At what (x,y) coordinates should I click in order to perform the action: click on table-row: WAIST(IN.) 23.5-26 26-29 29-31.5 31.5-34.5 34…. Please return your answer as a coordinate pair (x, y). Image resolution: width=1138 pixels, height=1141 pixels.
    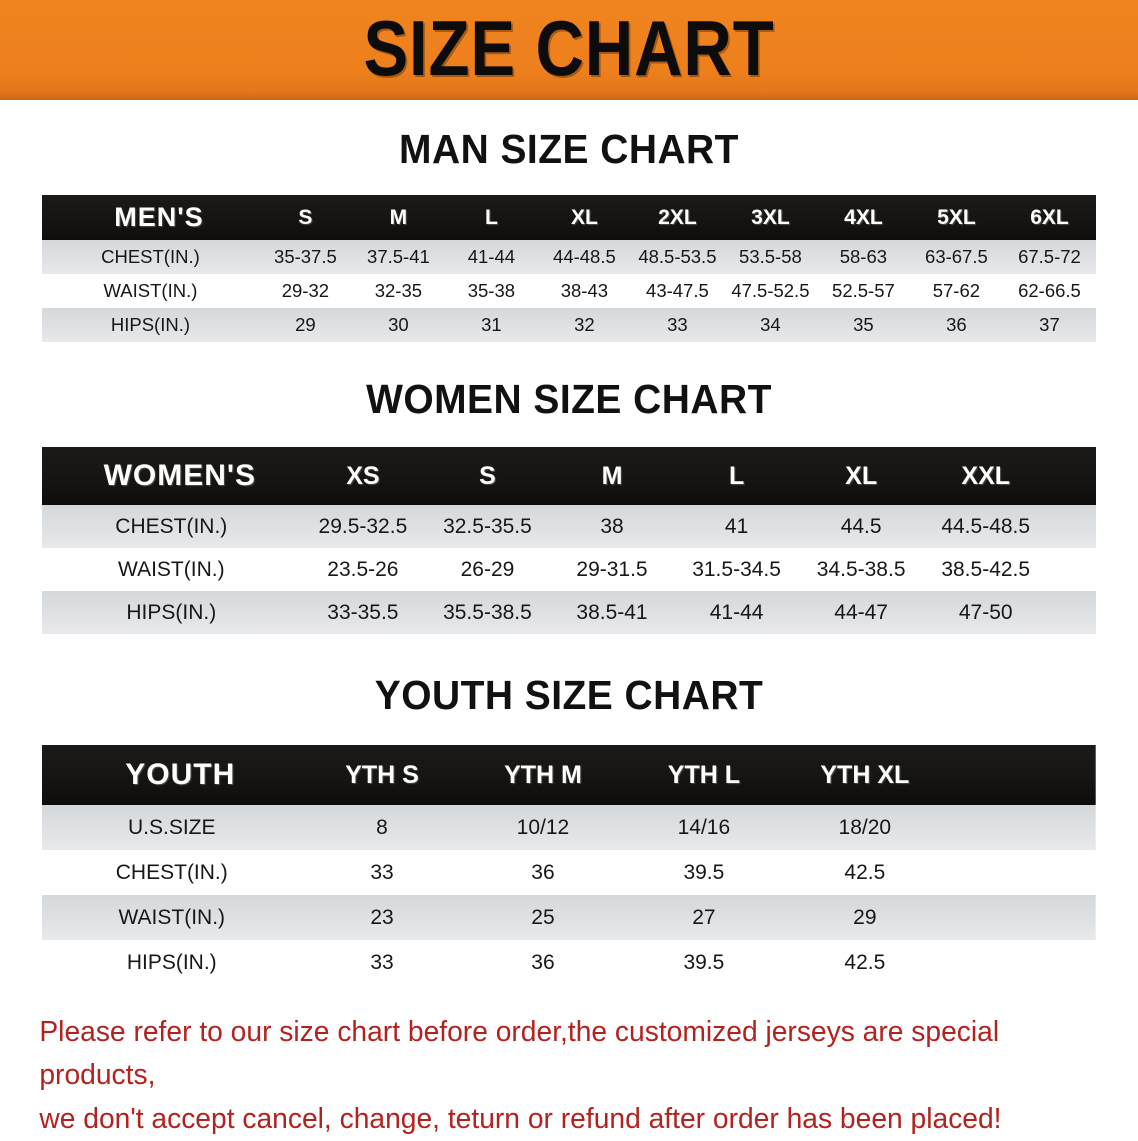
    Looking at the image, I should click on (569, 569).